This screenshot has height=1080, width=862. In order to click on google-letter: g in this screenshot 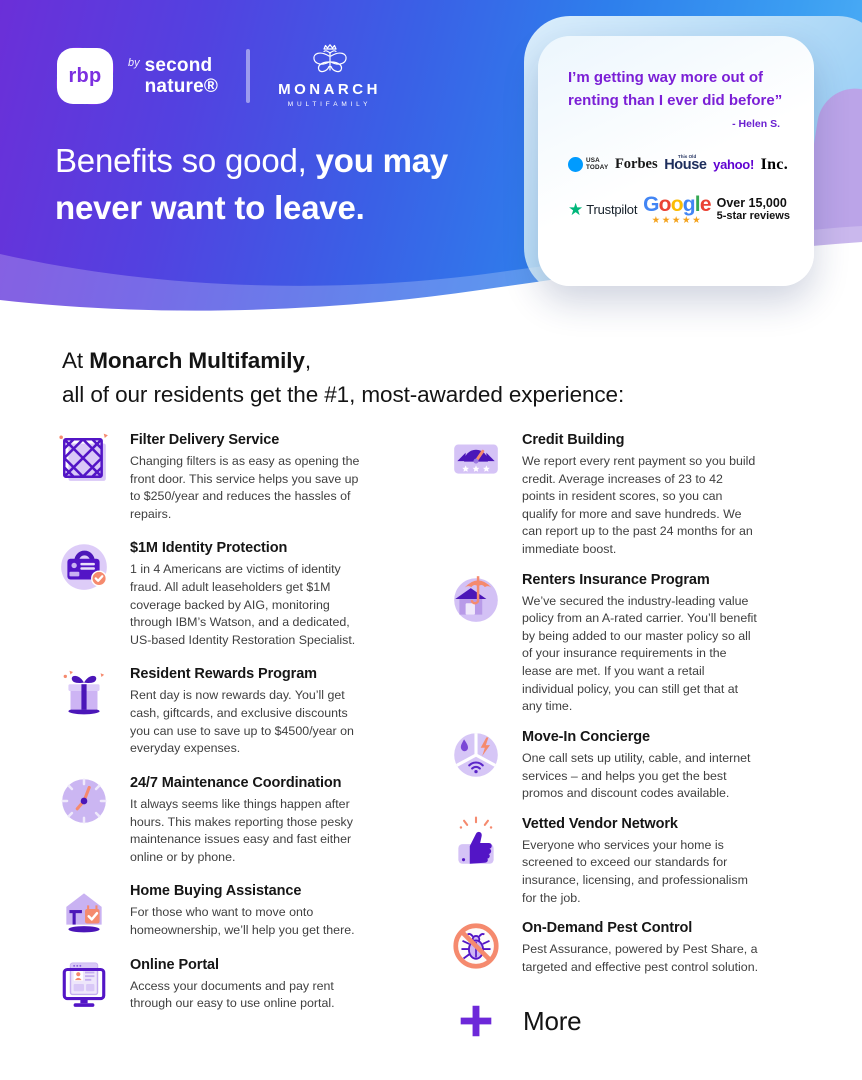, I will do `click(689, 204)`.